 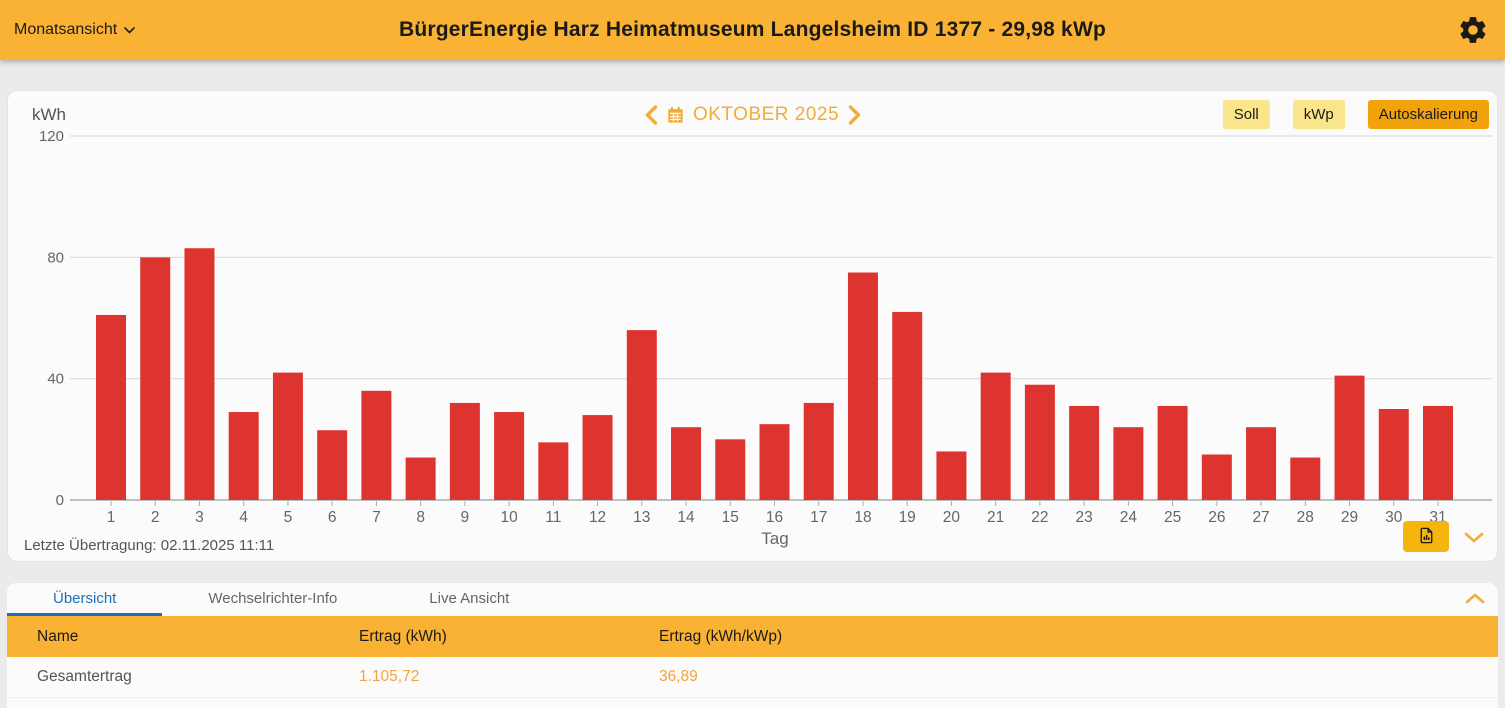 I want to click on previous-month-button, so click(x=650, y=115).